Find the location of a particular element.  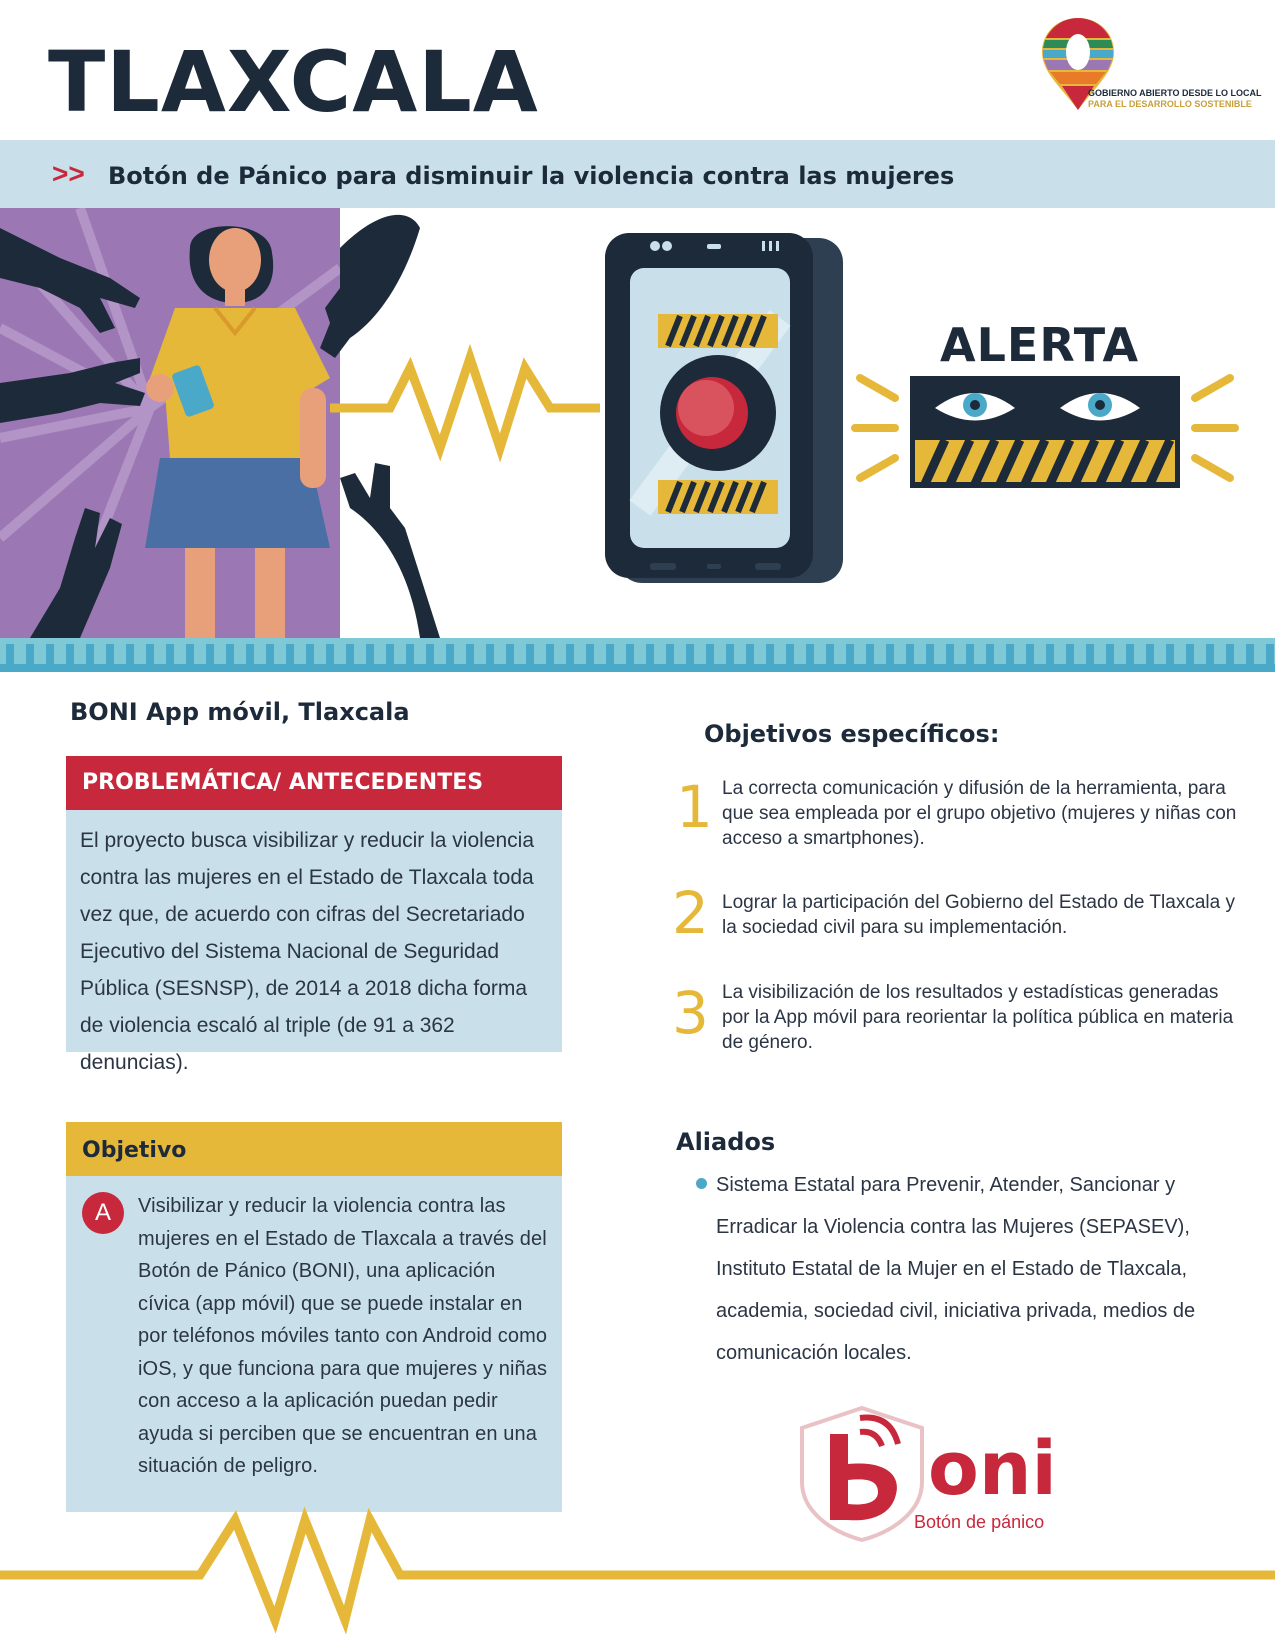

objetivo-box is located at coordinates (314, 1344).